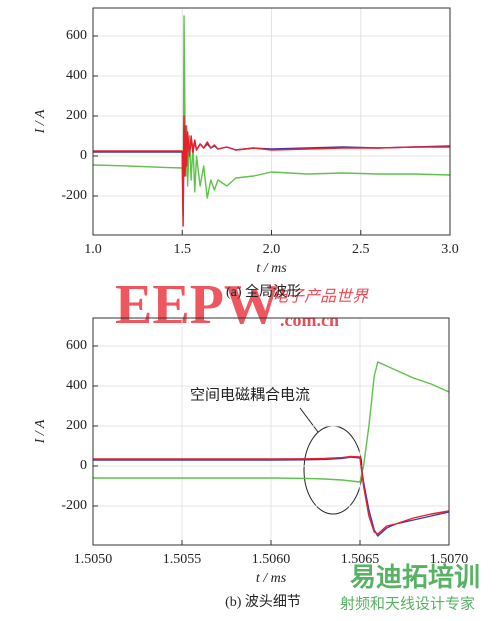 This screenshot has height=621, width=503. Describe the element at coordinates (93, 249) in the screenshot. I see `x-tick-label: 1.0` at that location.